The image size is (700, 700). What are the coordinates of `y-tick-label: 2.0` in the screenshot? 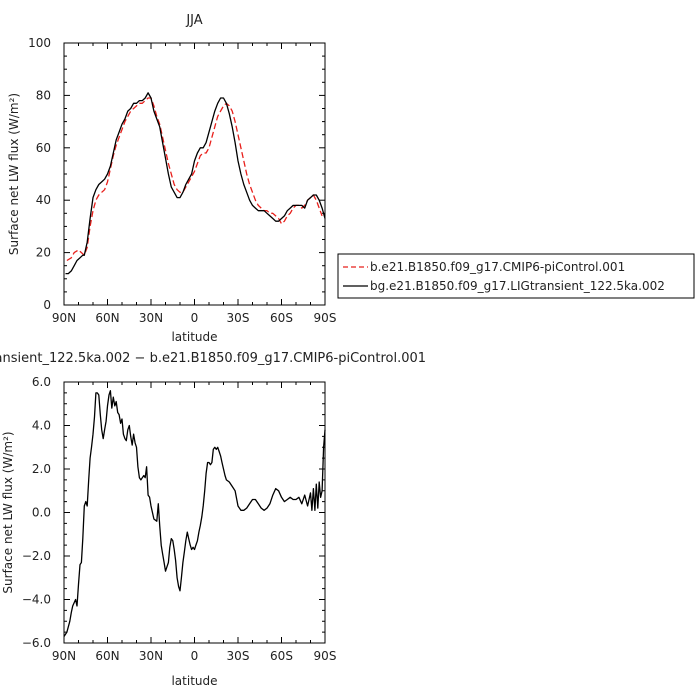 It's located at (41, 469).